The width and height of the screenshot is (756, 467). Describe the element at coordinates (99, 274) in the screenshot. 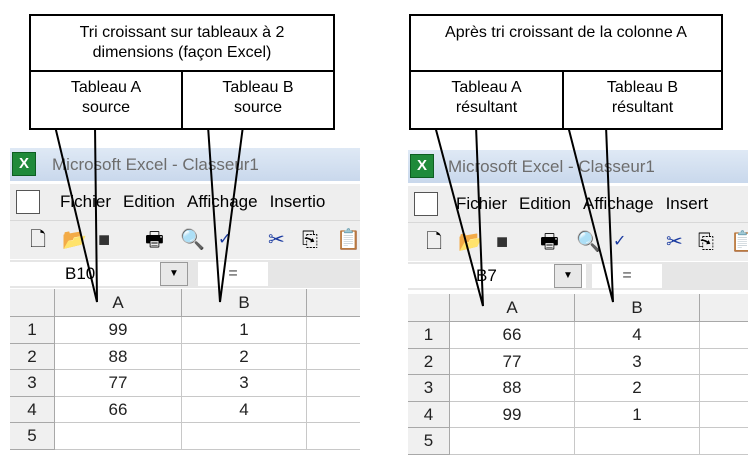

I see `name-box: B10` at that location.